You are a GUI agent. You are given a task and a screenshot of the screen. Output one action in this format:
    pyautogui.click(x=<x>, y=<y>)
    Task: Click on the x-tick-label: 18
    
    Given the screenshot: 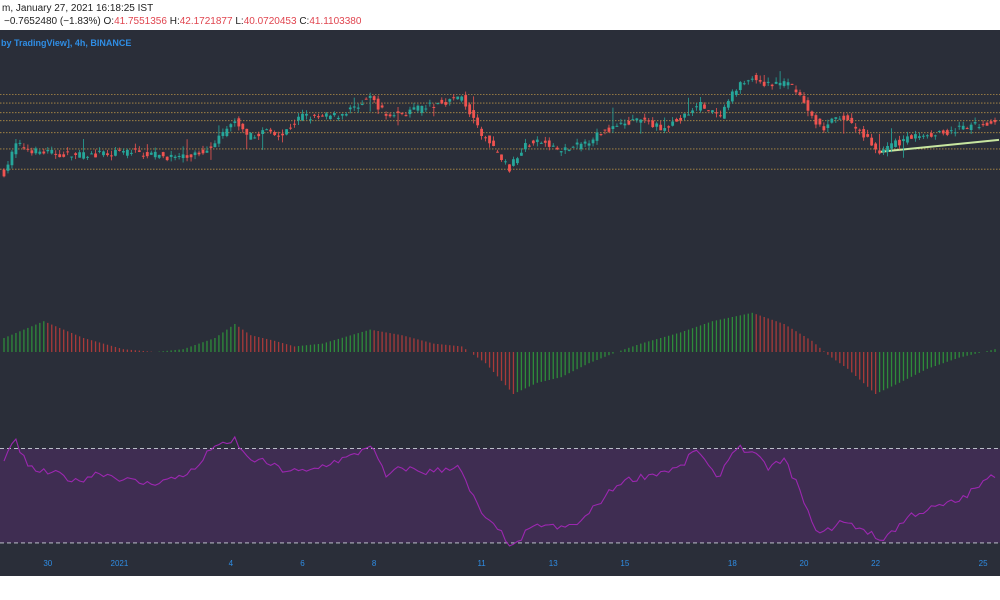 What is the action you would take?
    pyautogui.click(x=732, y=563)
    